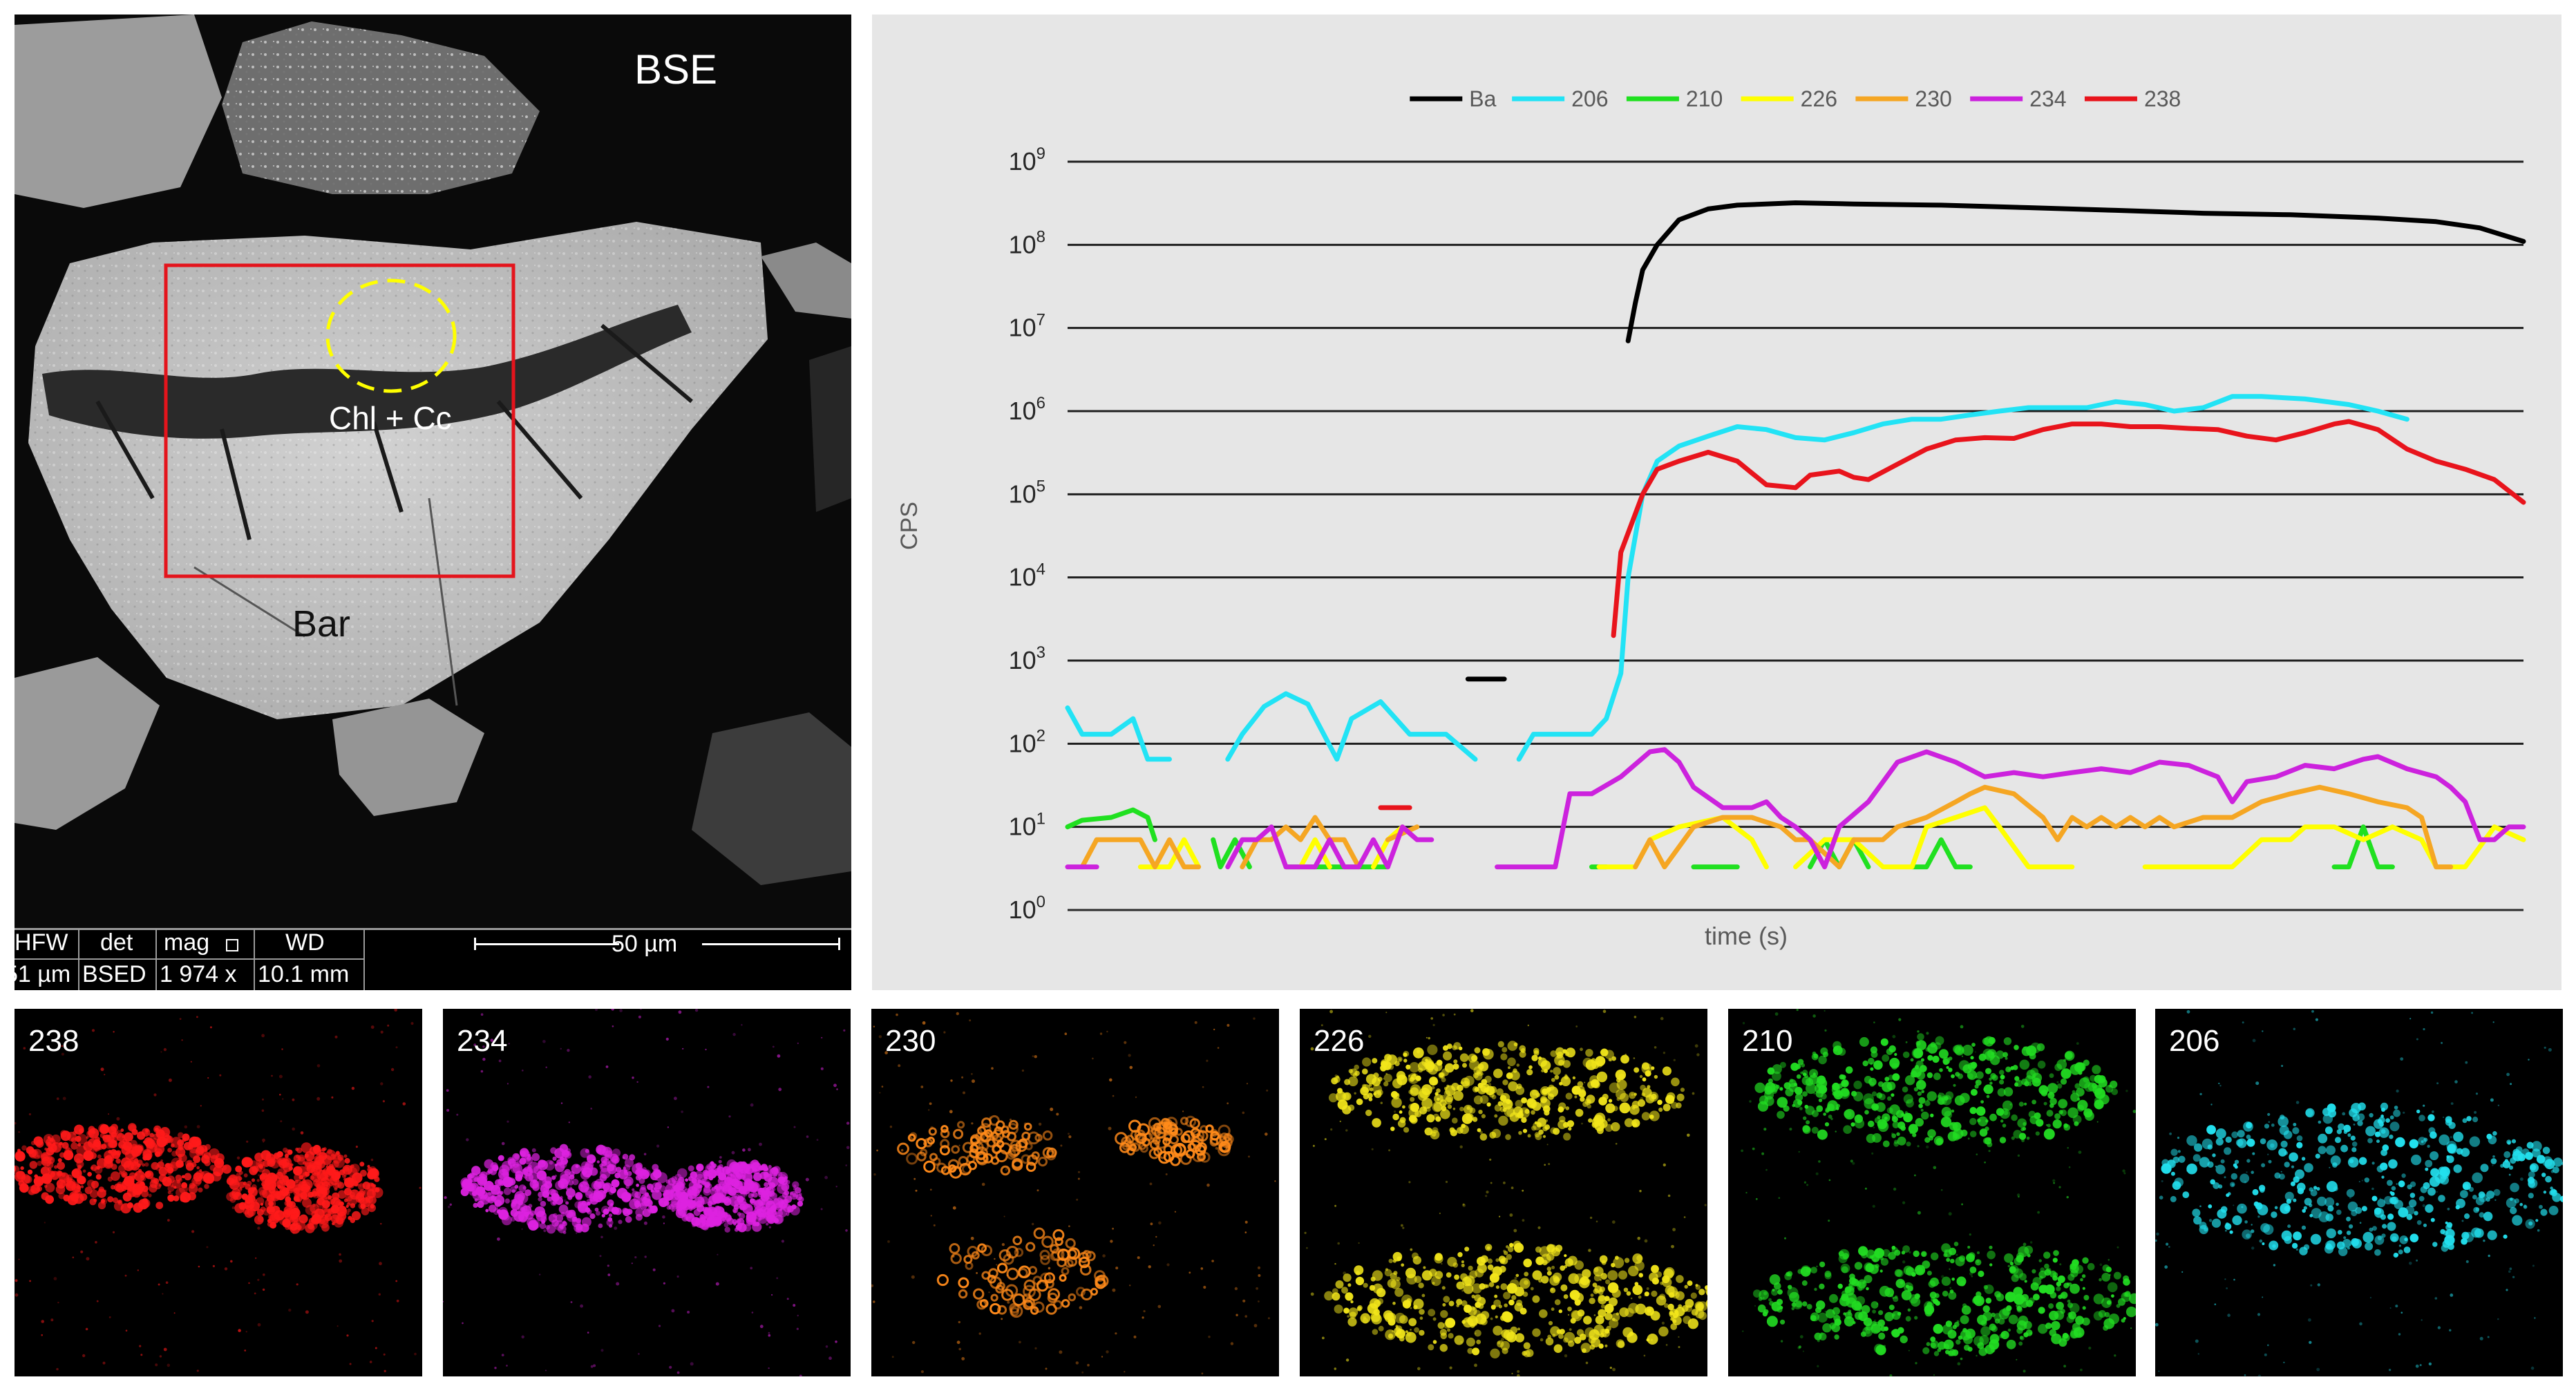  Describe the element at coordinates (43, 974) in the screenshot. I see `hfw-value: 51 µm` at that location.